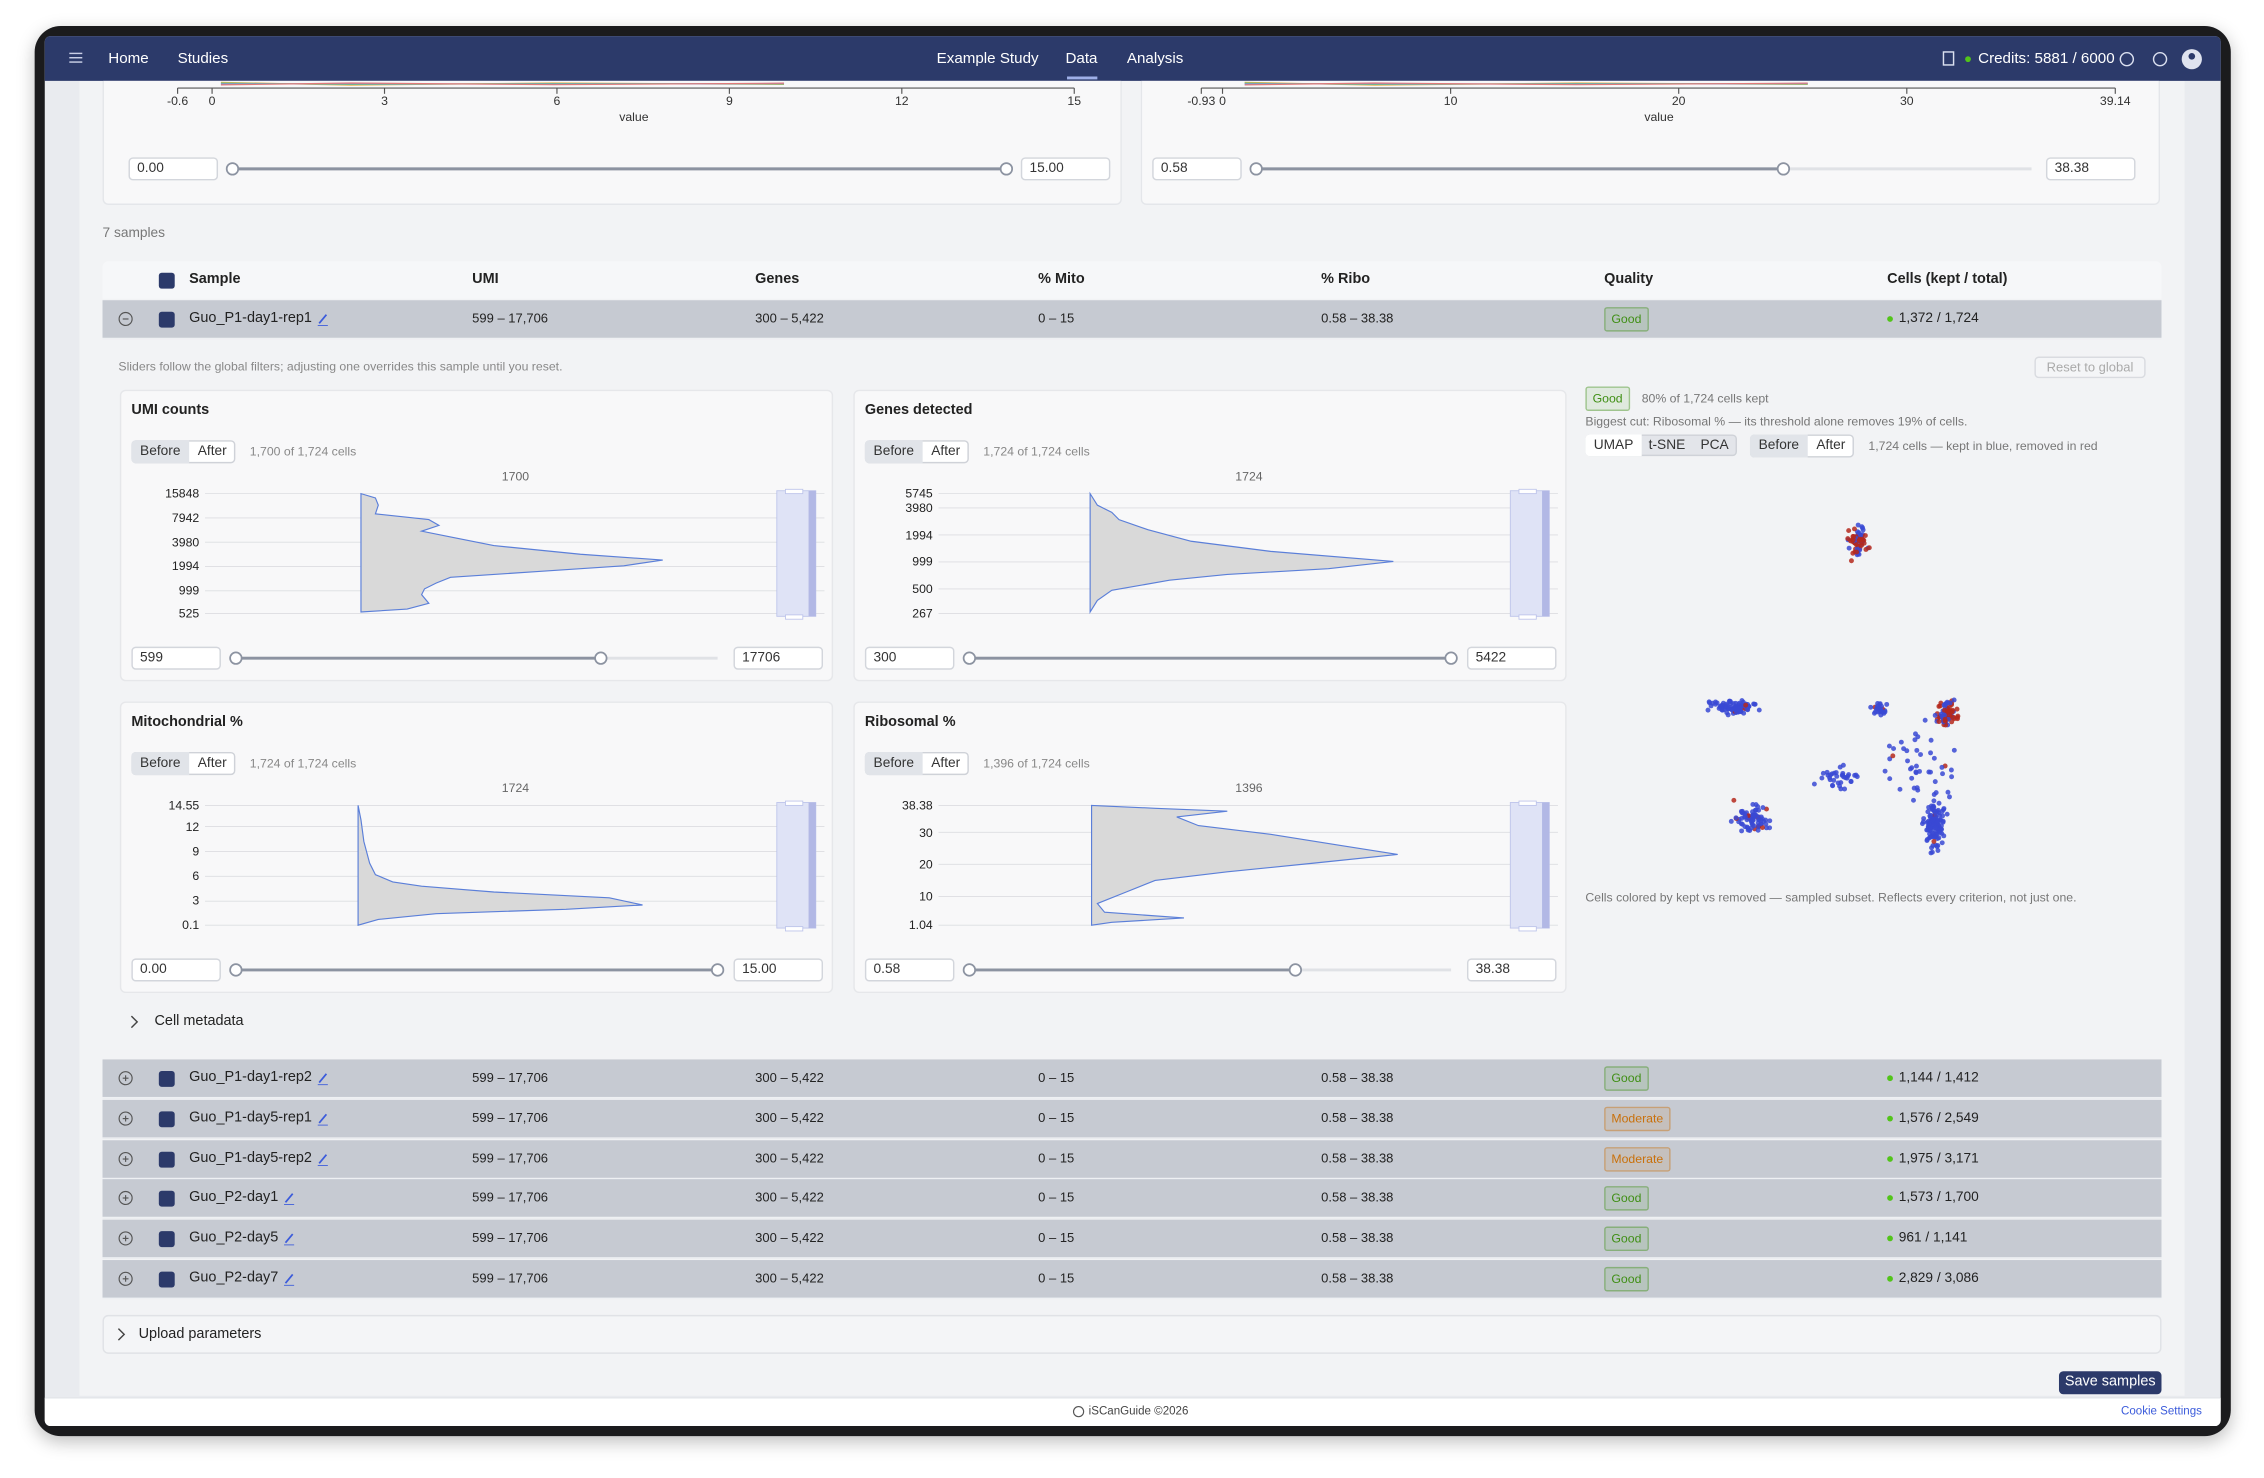  I want to click on cookie-link: Cookie Settings, so click(2161, 1411).